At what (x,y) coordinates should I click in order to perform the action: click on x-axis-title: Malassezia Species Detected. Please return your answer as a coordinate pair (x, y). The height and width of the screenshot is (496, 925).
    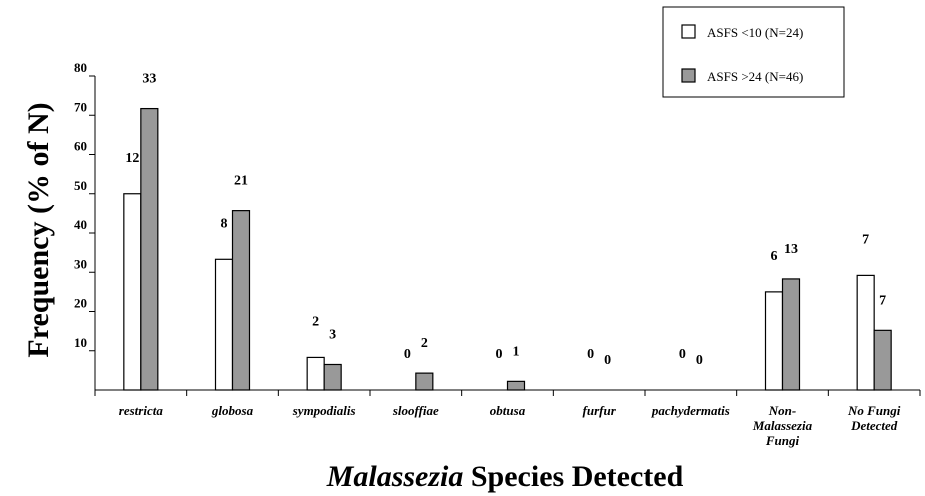
    Looking at the image, I should click on (505, 476).